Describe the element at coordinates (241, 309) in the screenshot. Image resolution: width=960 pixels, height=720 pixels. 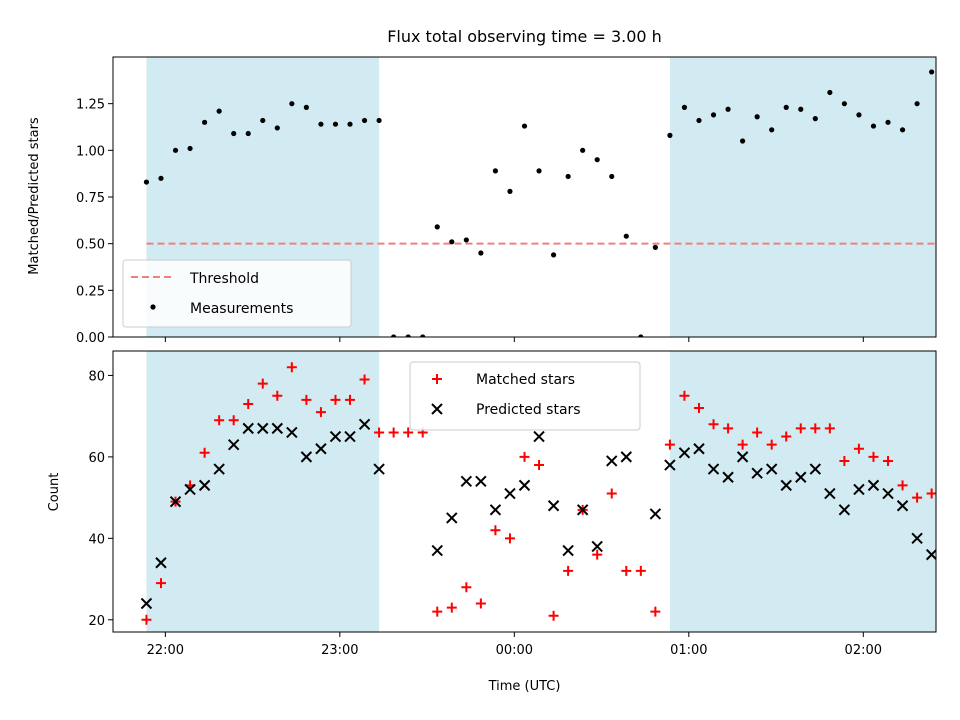
I see `legend-measurements-label: Measurements` at that location.